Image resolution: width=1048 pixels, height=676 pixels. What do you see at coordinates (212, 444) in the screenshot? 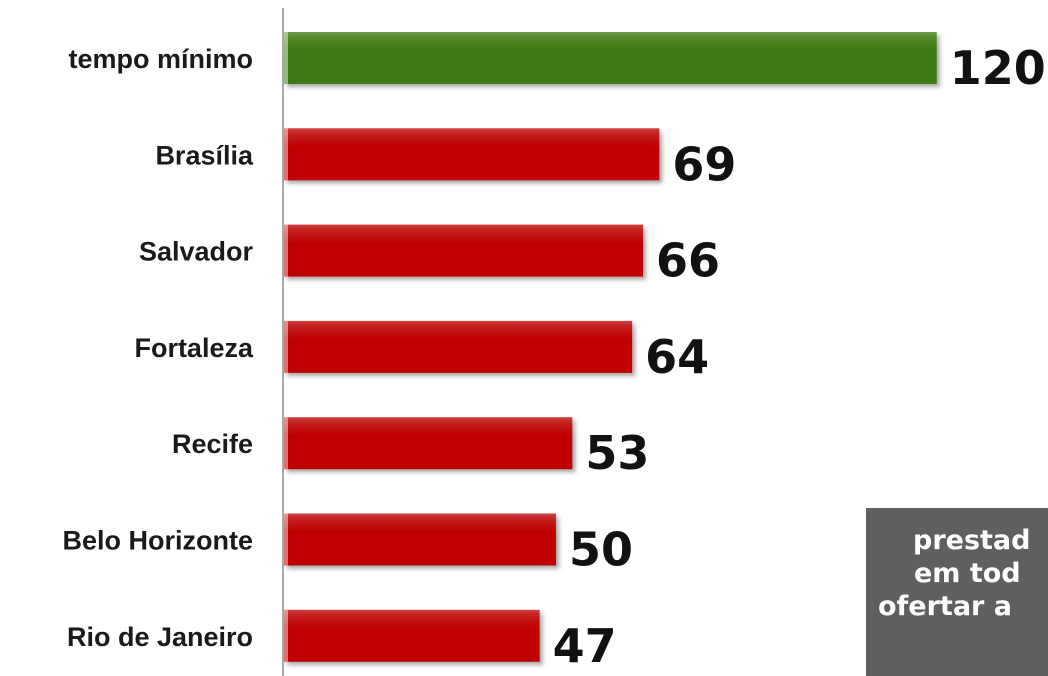
I see `category-label: Recife` at bounding box center [212, 444].